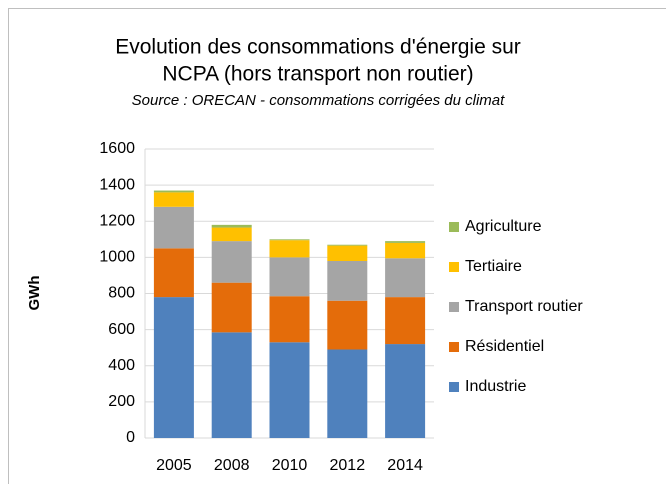 This screenshot has width=666, height=484. What do you see at coordinates (121, 329) in the screenshot?
I see `y-tick-label: 600` at bounding box center [121, 329].